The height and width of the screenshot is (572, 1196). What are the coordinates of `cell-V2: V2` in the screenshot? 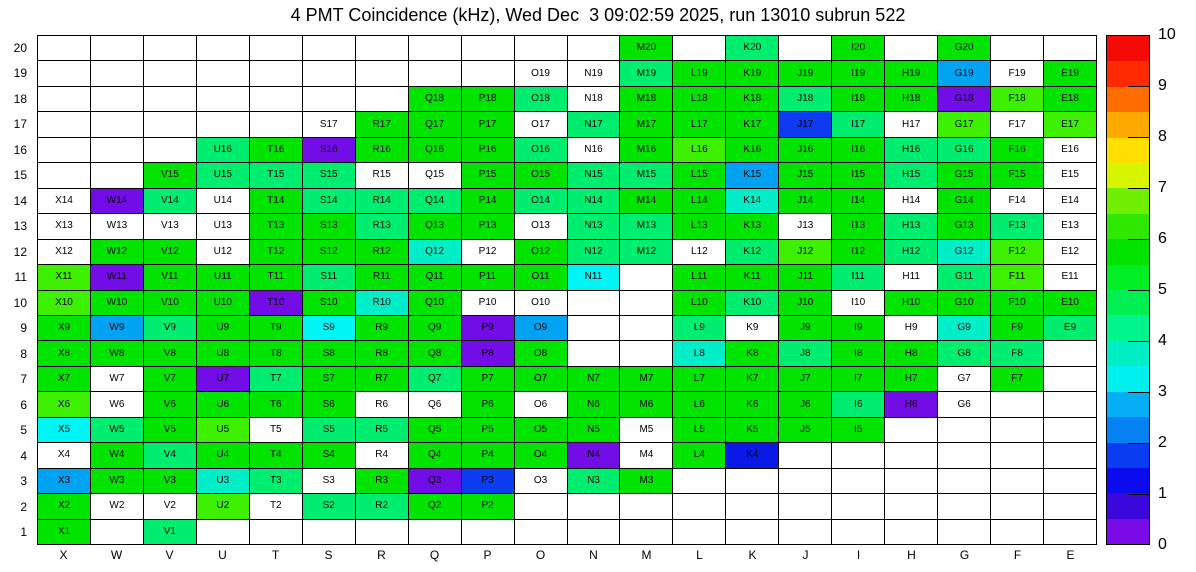 It's located at (169, 506).